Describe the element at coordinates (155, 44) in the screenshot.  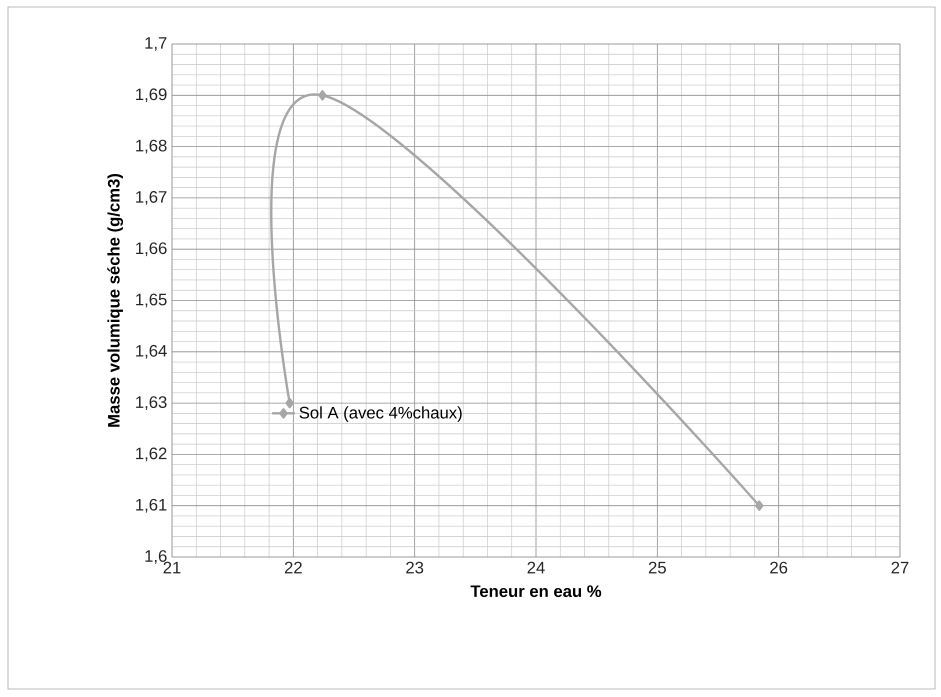
I see `y-tick-label: 1,7` at that location.